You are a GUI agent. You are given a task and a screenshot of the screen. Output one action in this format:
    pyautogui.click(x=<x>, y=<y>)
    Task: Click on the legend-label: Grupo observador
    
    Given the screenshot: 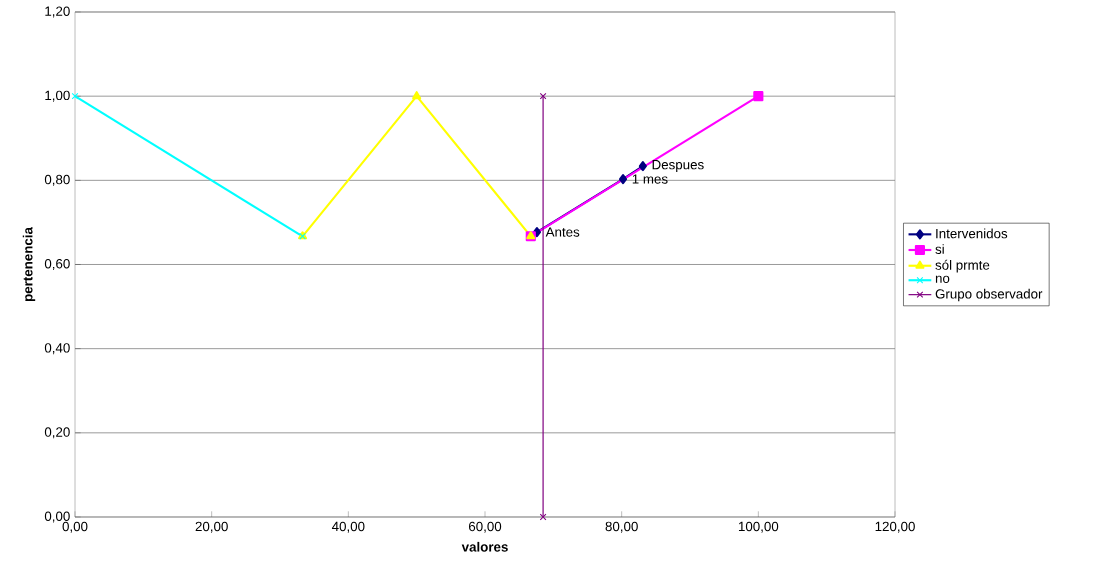 What is the action you would take?
    pyautogui.click(x=989, y=295)
    